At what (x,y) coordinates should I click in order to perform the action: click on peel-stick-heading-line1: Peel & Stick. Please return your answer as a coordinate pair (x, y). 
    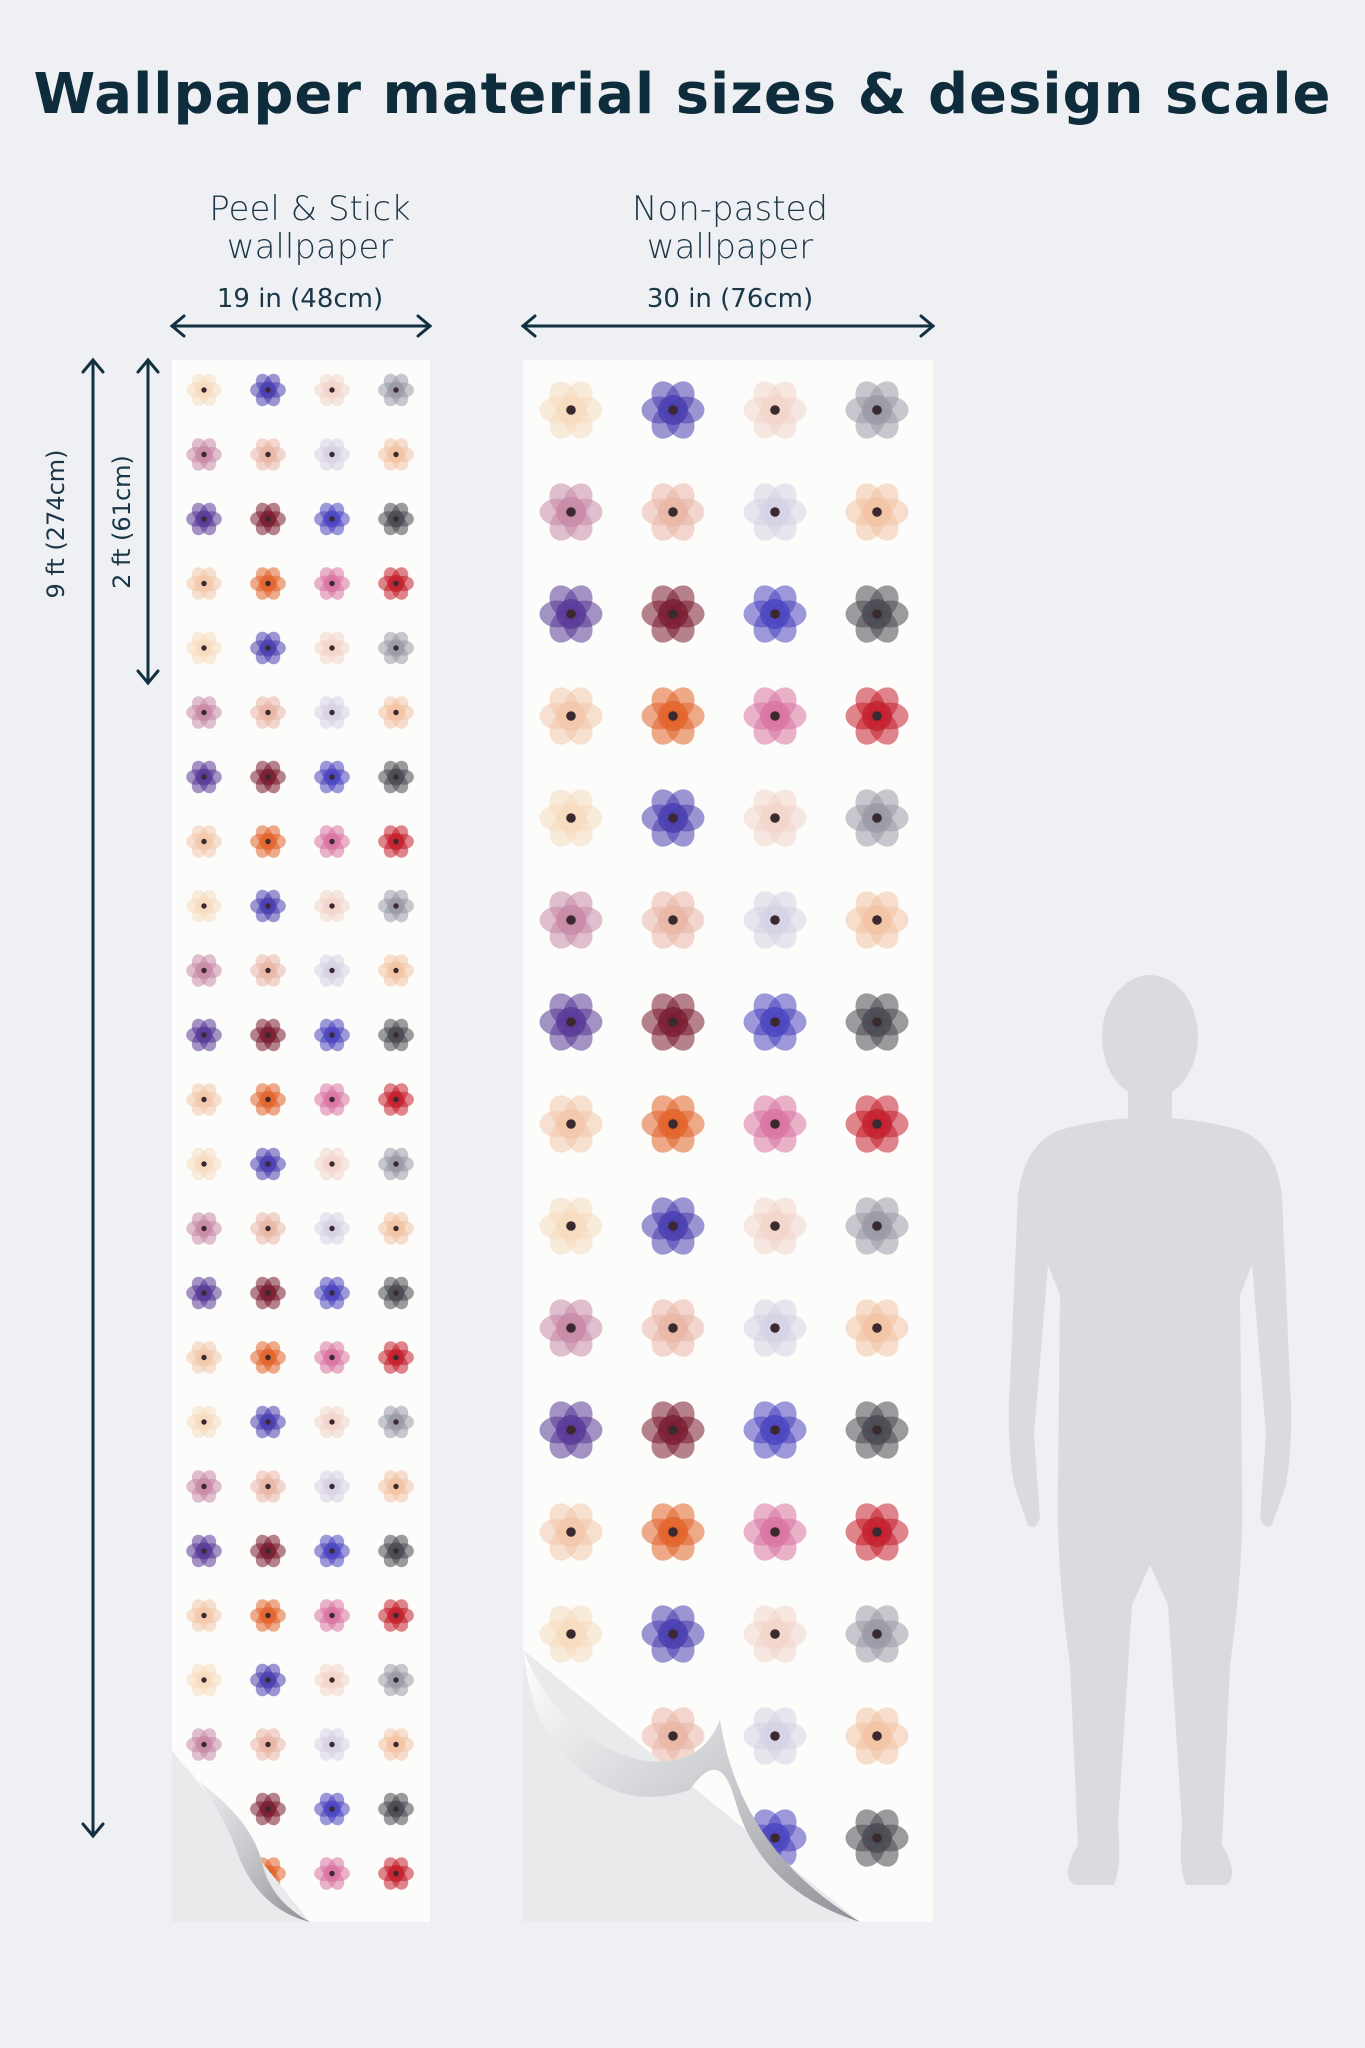
    Looking at the image, I should click on (310, 209).